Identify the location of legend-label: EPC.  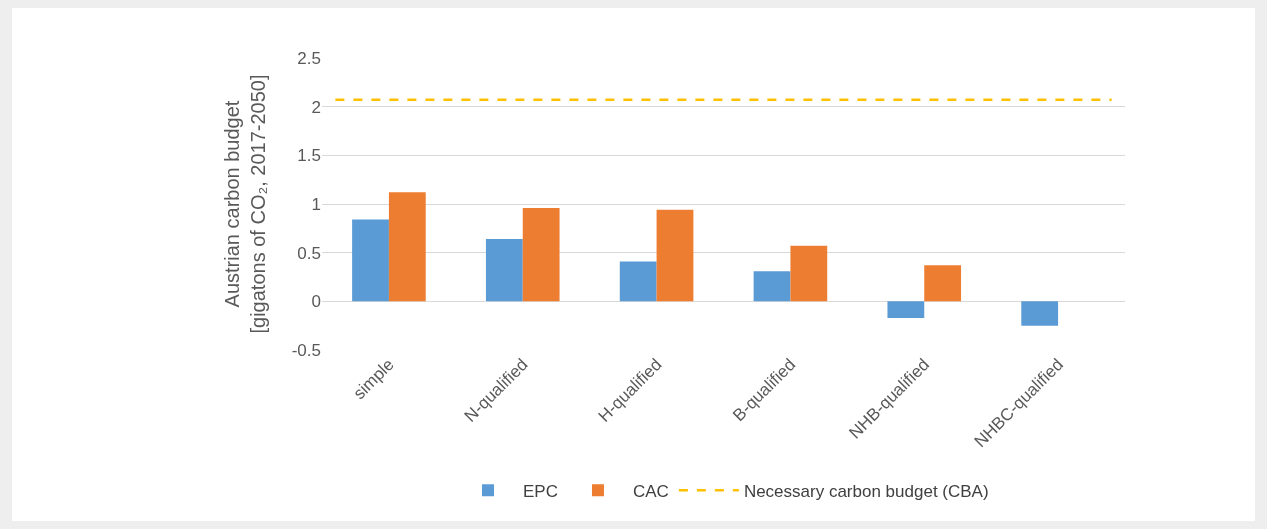
(540, 491).